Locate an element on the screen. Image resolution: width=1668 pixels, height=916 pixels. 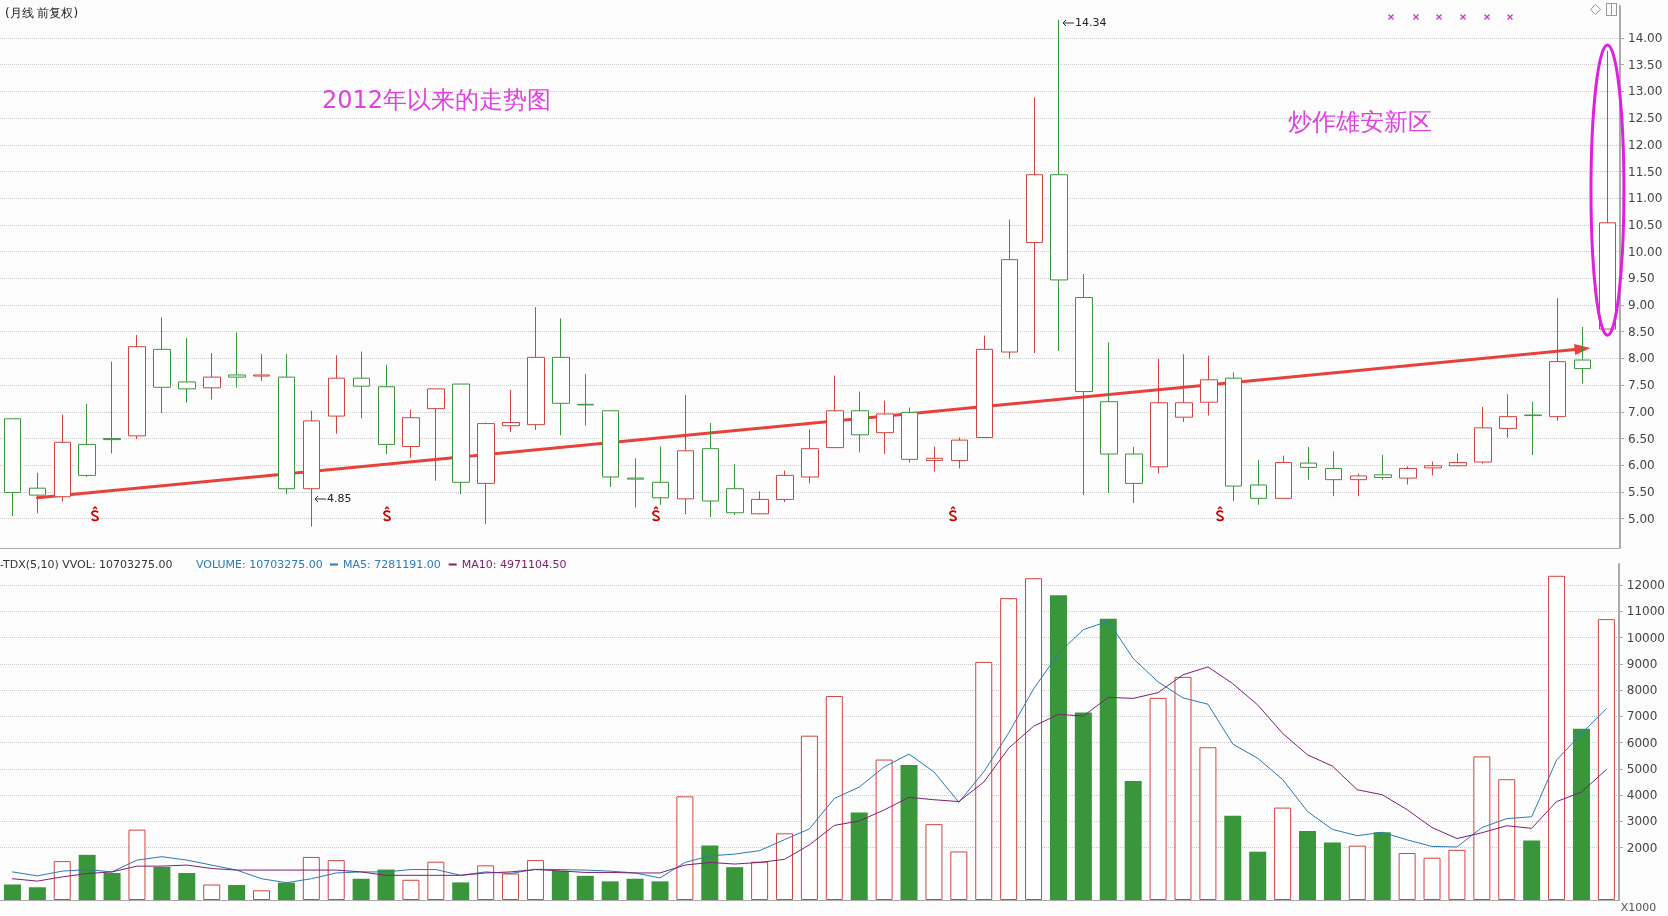
annotation: VOLUME: 10703275.00 is located at coordinates (259, 564).